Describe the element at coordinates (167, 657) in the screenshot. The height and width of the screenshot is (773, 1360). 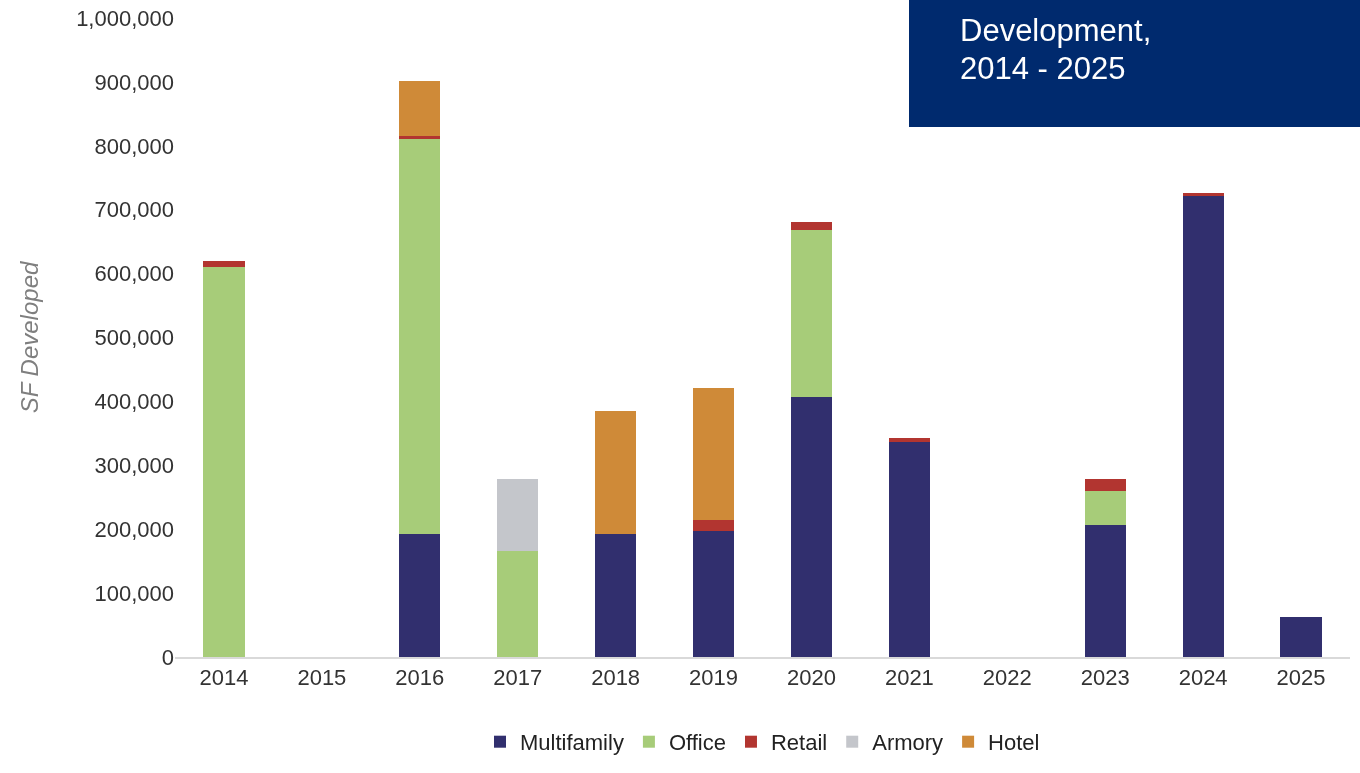
I see `y-tick-label: 0` at that location.